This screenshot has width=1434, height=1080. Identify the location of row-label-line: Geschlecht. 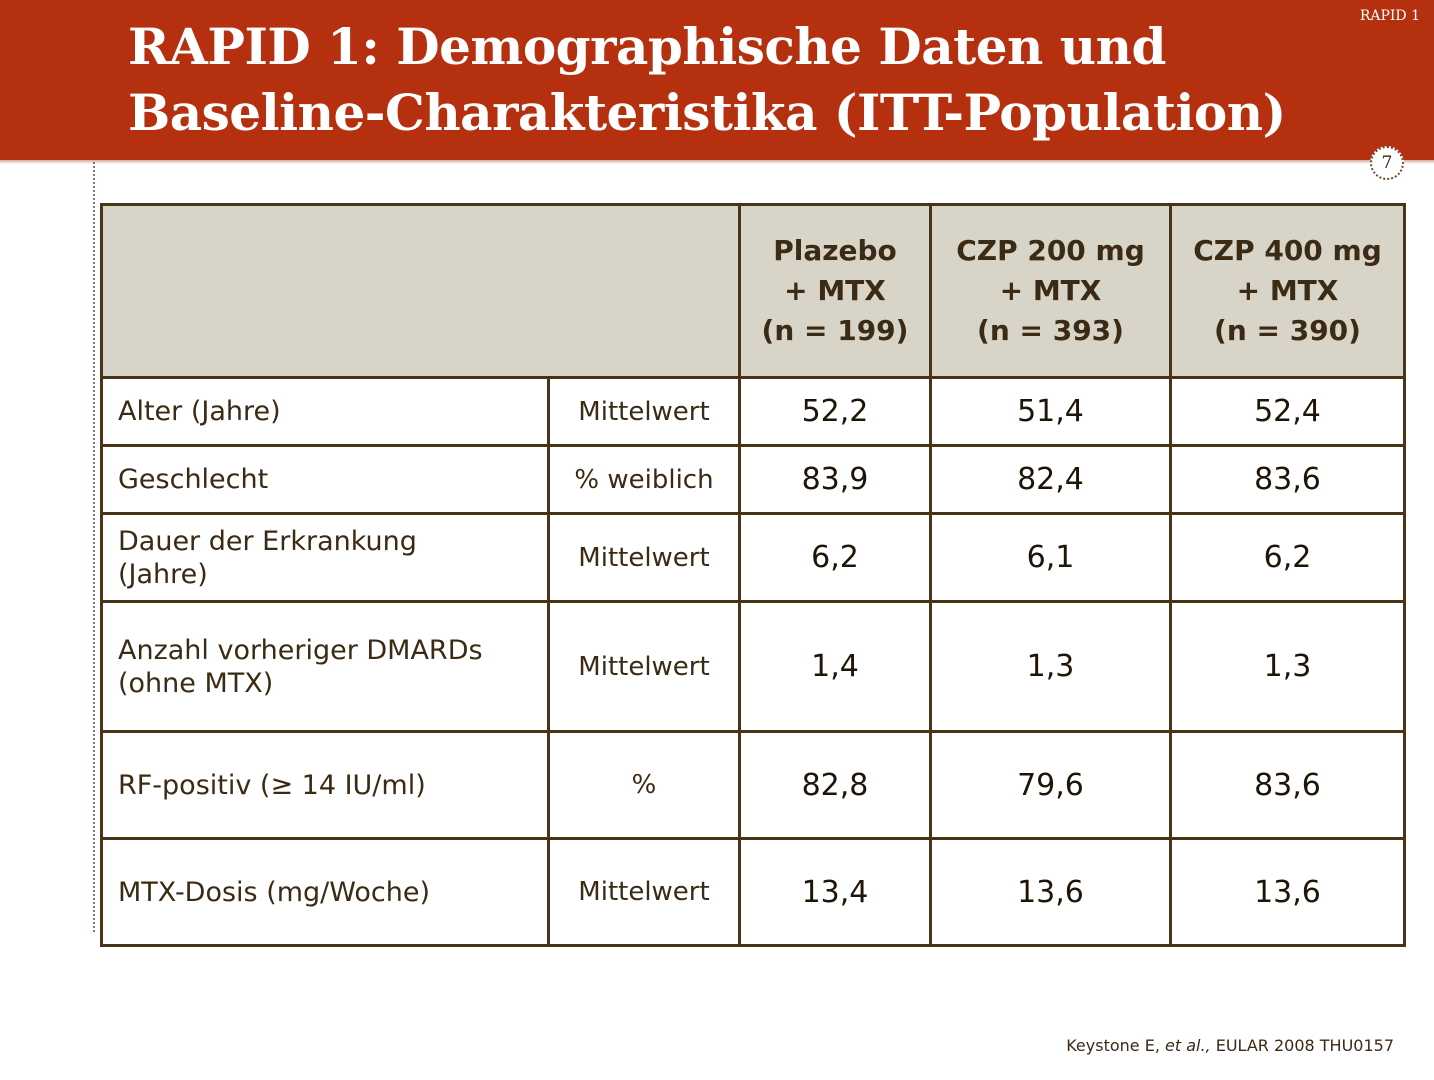
(193, 479).